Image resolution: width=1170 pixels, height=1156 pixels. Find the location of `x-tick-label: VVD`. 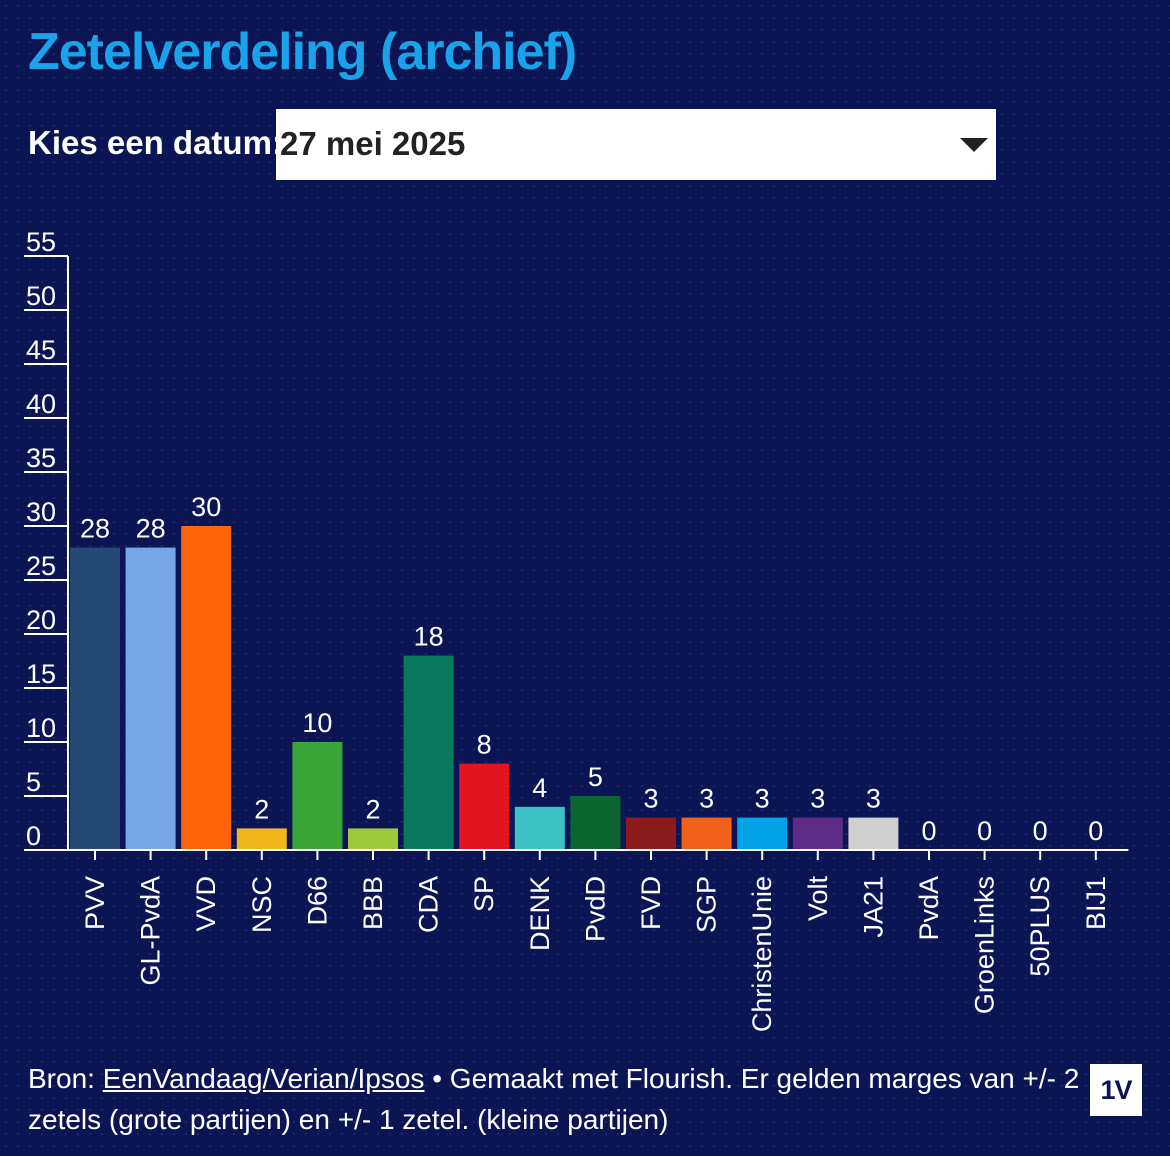

x-tick-label: VVD is located at coordinates (206, 904).